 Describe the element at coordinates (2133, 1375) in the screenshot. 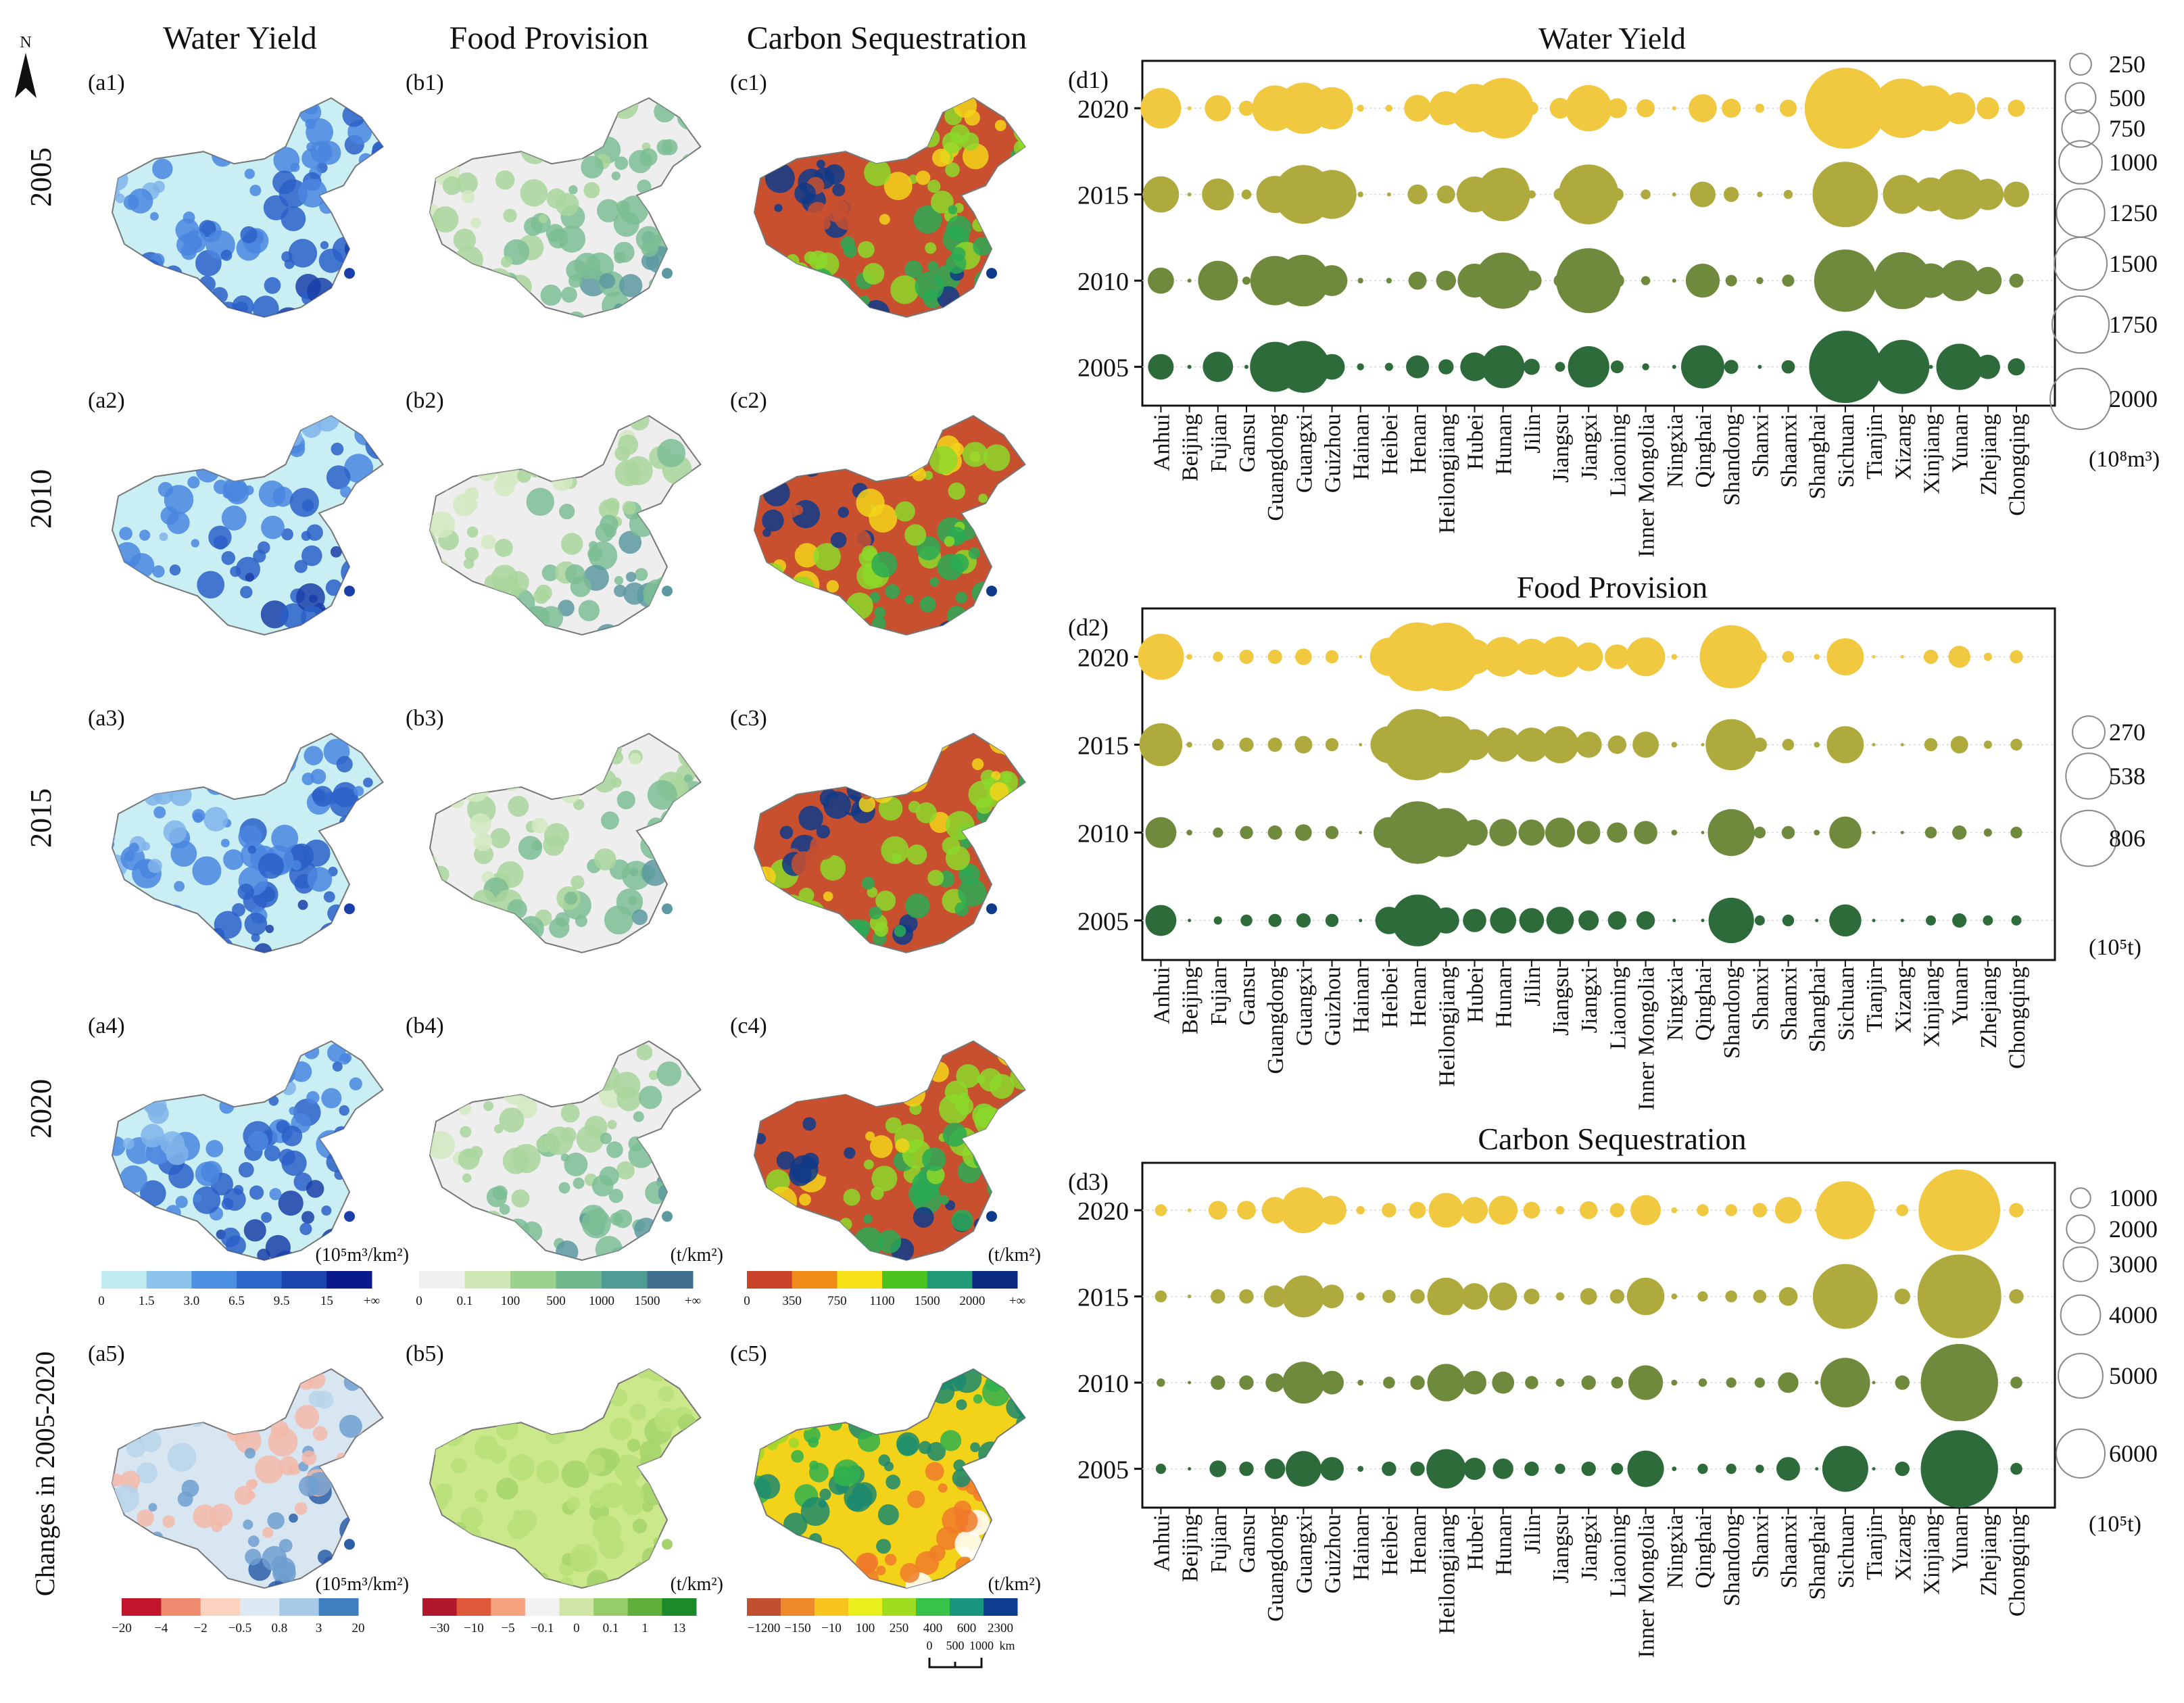

I see `size-legend-label: 5000` at that location.